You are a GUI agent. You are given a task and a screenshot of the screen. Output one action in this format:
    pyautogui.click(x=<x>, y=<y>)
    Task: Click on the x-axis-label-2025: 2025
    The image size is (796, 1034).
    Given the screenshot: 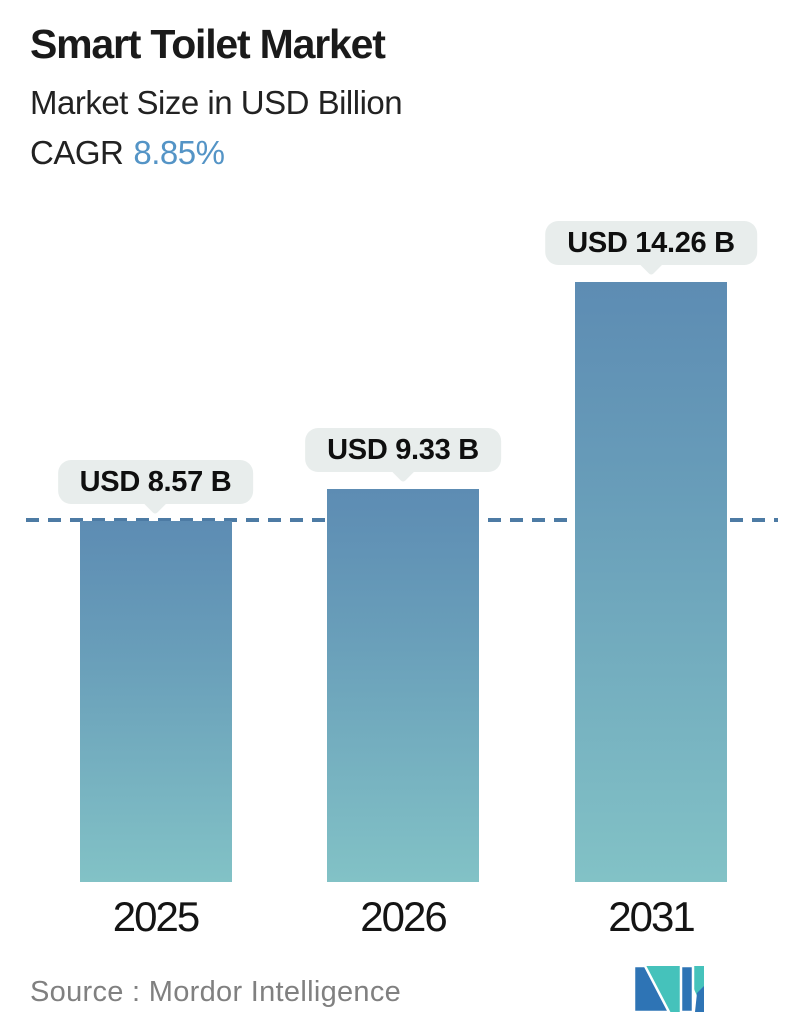 What is the action you would take?
    pyautogui.click(x=156, y=916)
    